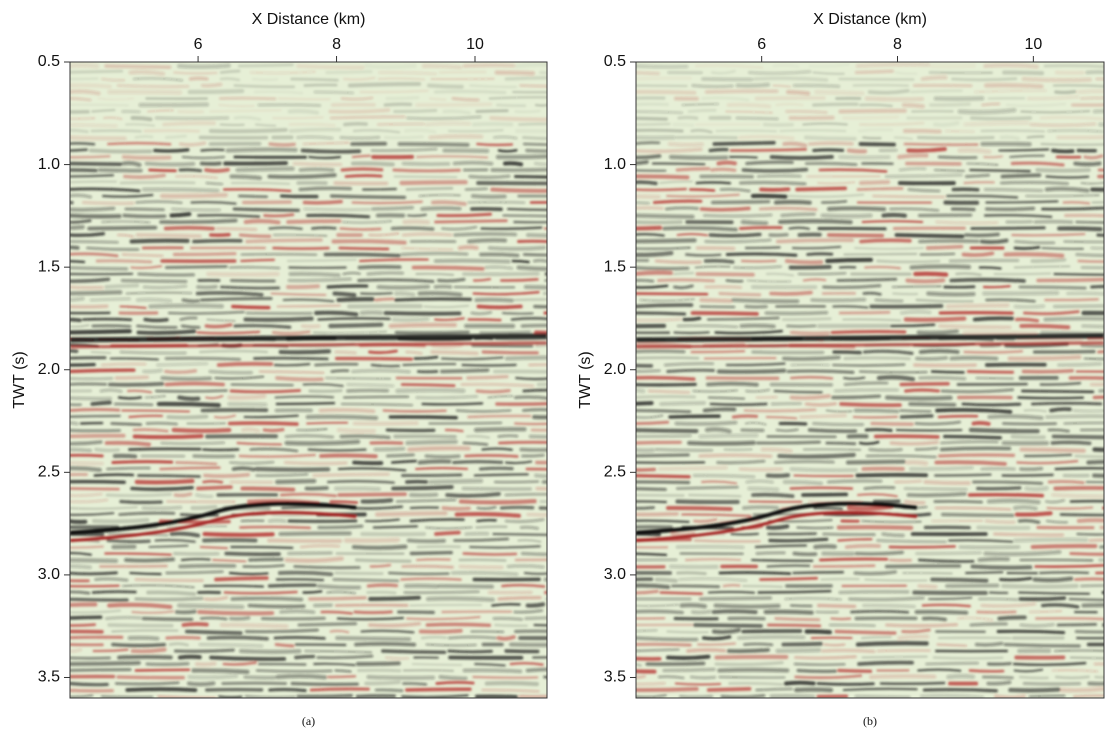  What do you see at coordinates (615, 266) in the screenshot?
I see `y-tick-label: 1.5` at bounding box center [615, 266].